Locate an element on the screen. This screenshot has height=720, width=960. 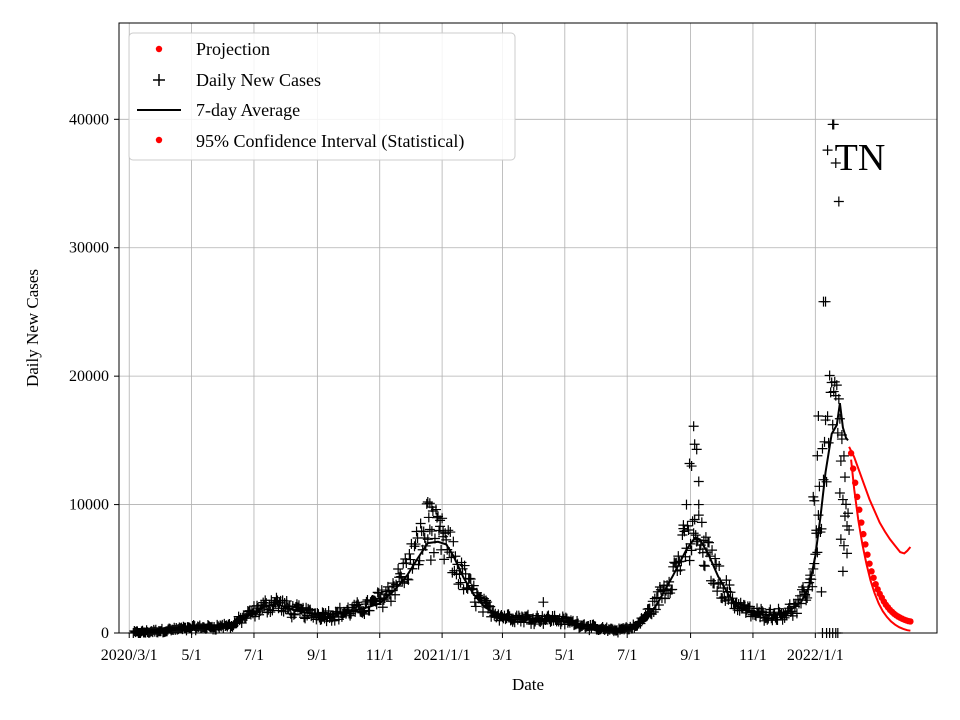
y-tick-label: 10000 is located at coordinates (89, 505).